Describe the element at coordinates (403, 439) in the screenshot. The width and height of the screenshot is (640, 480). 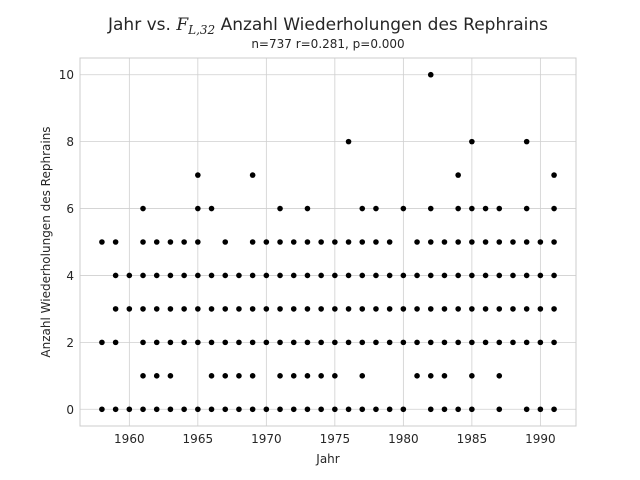
I see `x-tick-label: 1980` at that location.